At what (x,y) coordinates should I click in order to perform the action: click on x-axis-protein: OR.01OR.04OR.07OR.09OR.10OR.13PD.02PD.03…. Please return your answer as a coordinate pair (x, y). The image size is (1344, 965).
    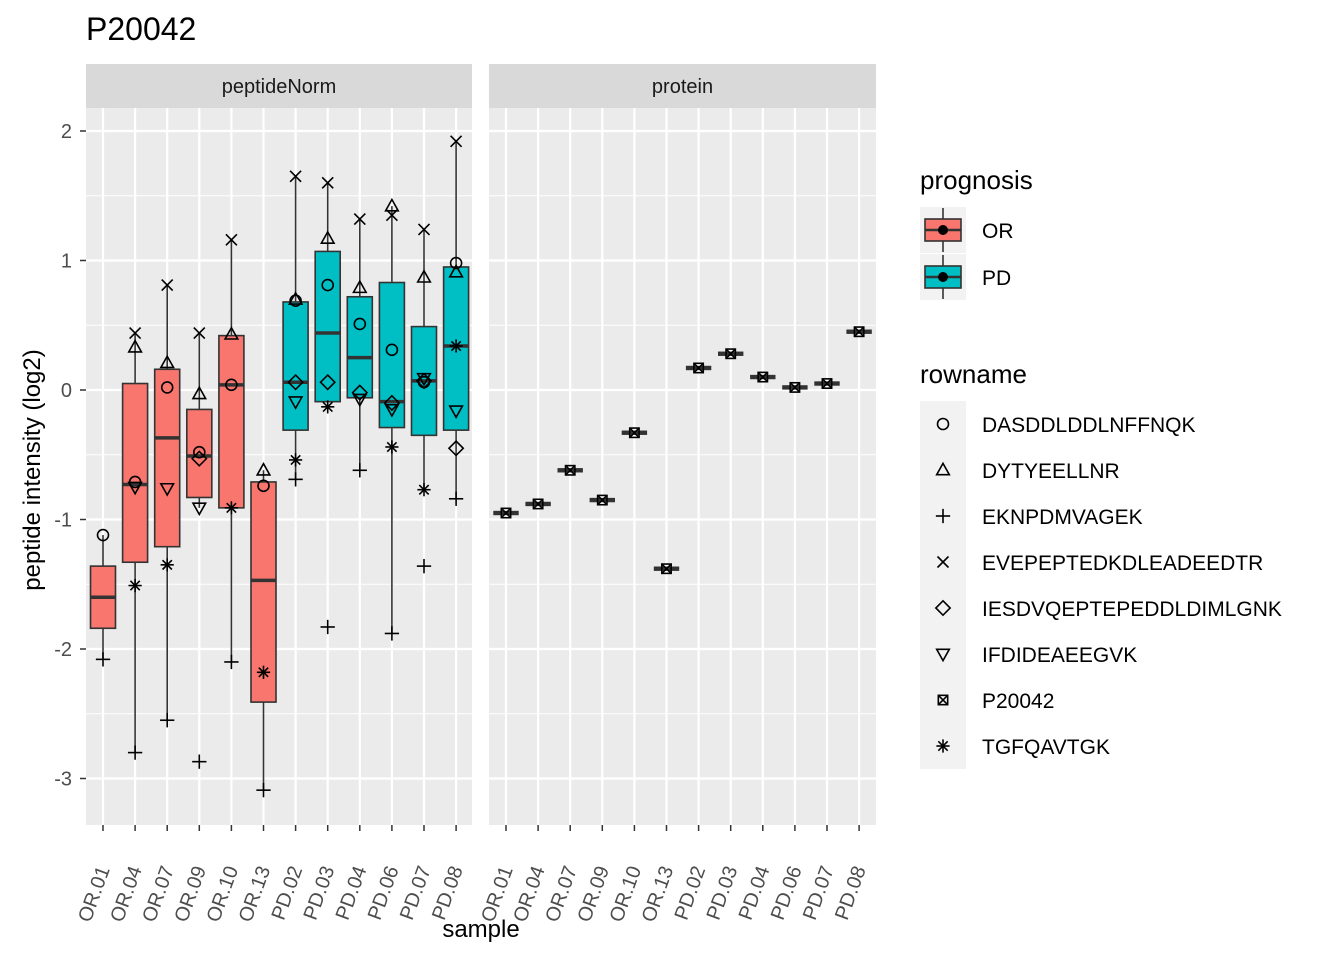
    Looking at the image, I should click on (674, 875).